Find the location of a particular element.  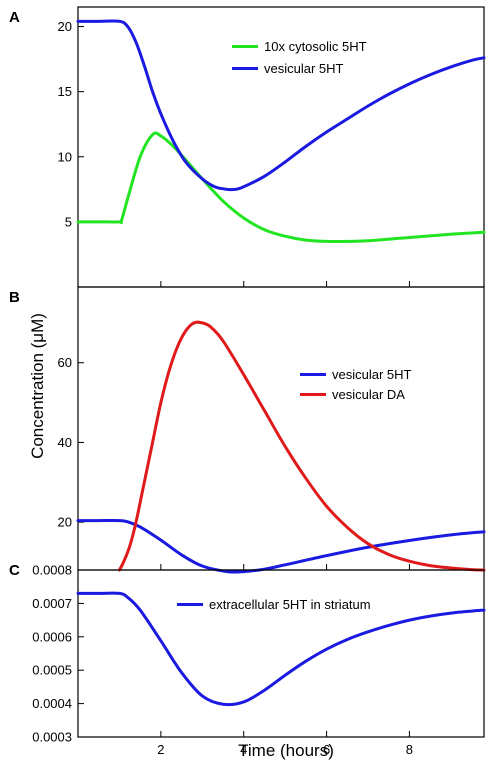

panel-b-ytick-label: 40 is located at coordinates (65, 442).